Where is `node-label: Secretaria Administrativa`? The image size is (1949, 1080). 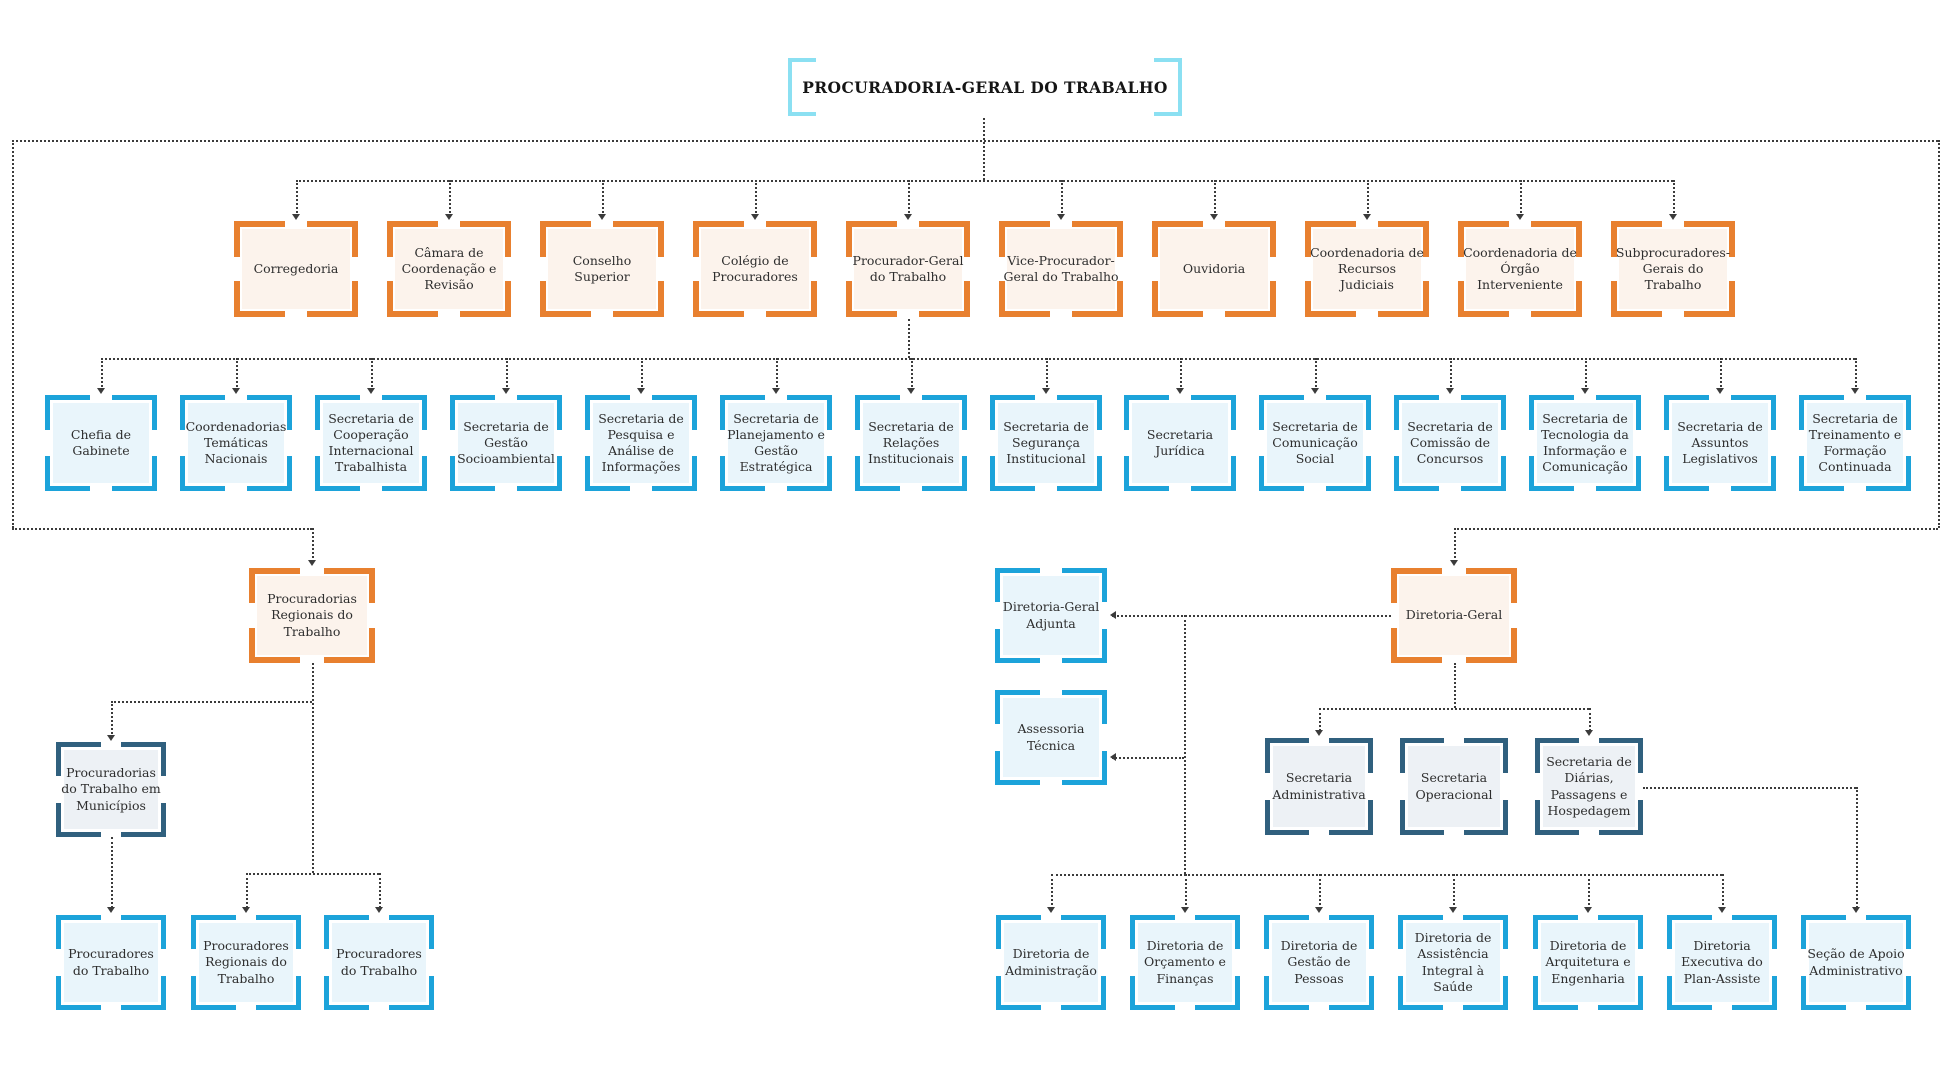
node-label: Secretaria Administrativa is located at coordinates (1319, 786).